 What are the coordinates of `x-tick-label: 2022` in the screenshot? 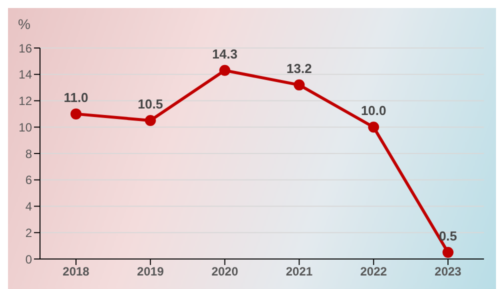 It's located at (374, 271).